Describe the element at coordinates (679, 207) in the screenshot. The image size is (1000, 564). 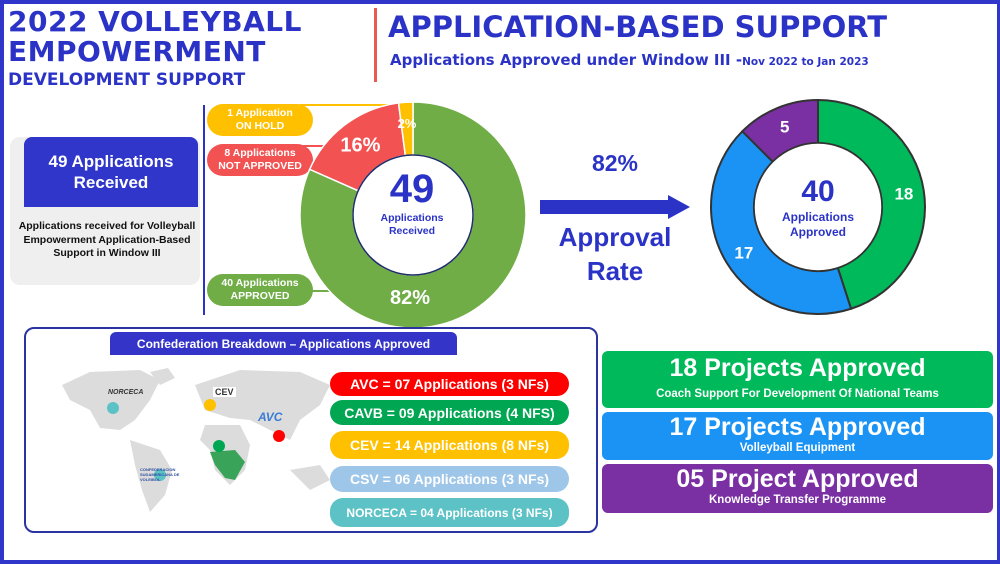
I see `arrow-right-icon` at that location.